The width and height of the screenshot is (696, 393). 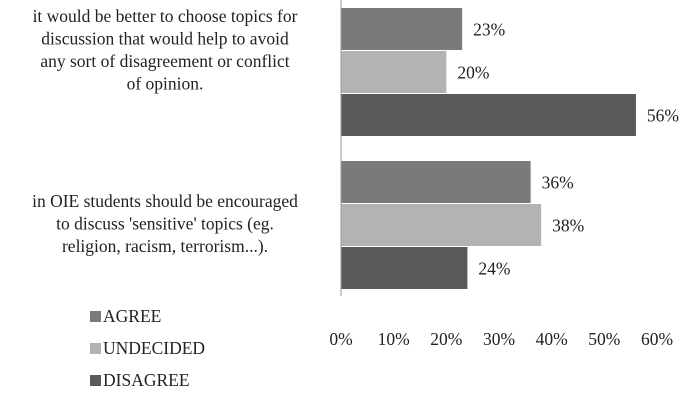 I want to click on x-tick-label-1: 10%, so click(x=394, y=339).